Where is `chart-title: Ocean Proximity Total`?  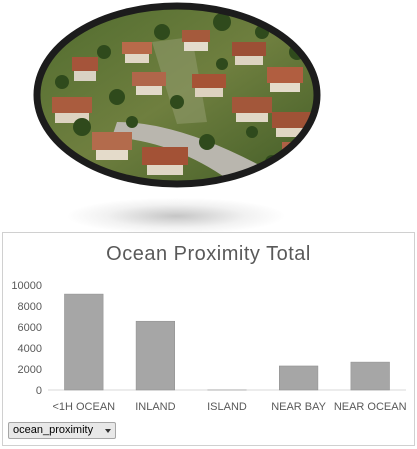 chart-title: Ocean Proximity Total is located at coordinates (208, 254).